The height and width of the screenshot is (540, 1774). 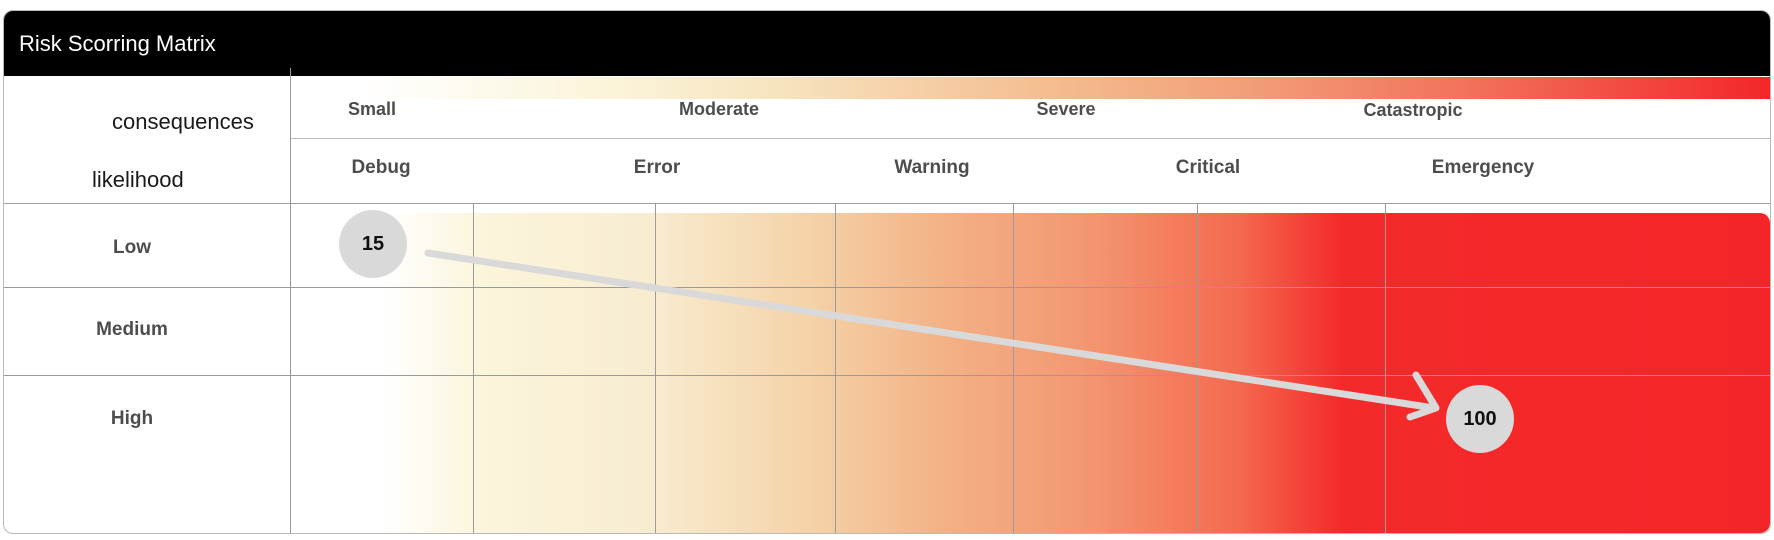 What do you see at coordinates (372, 109) in the screenshot?
I see `consequence-small: Small` at bounding box center [372, 109].